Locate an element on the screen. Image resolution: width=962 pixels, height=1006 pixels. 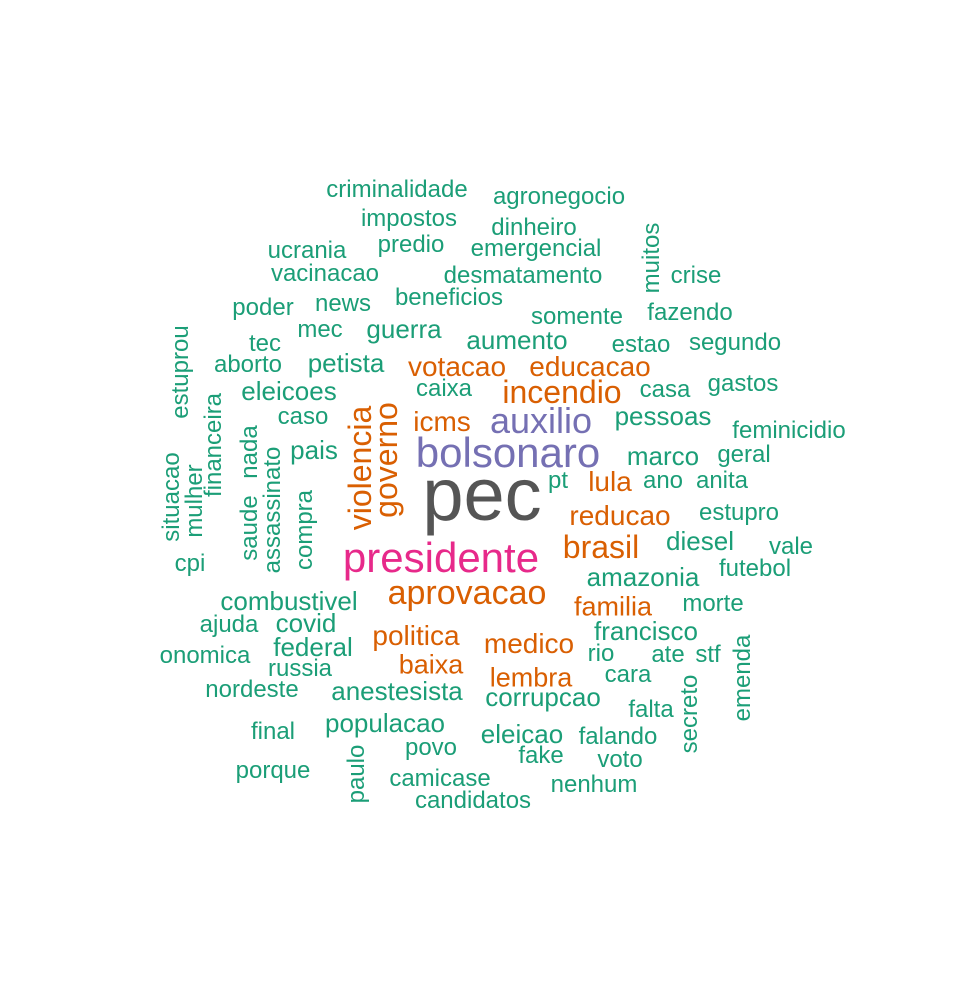
word-ucrania: ucrania is located at coordinates (307, 250).